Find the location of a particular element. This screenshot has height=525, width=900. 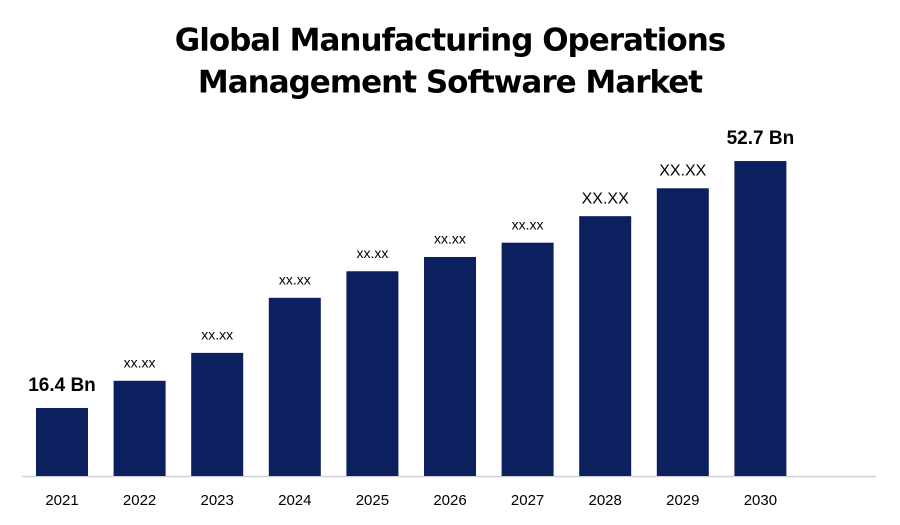

value-label: 52.7 Bn is located at coordinates (761, 138).